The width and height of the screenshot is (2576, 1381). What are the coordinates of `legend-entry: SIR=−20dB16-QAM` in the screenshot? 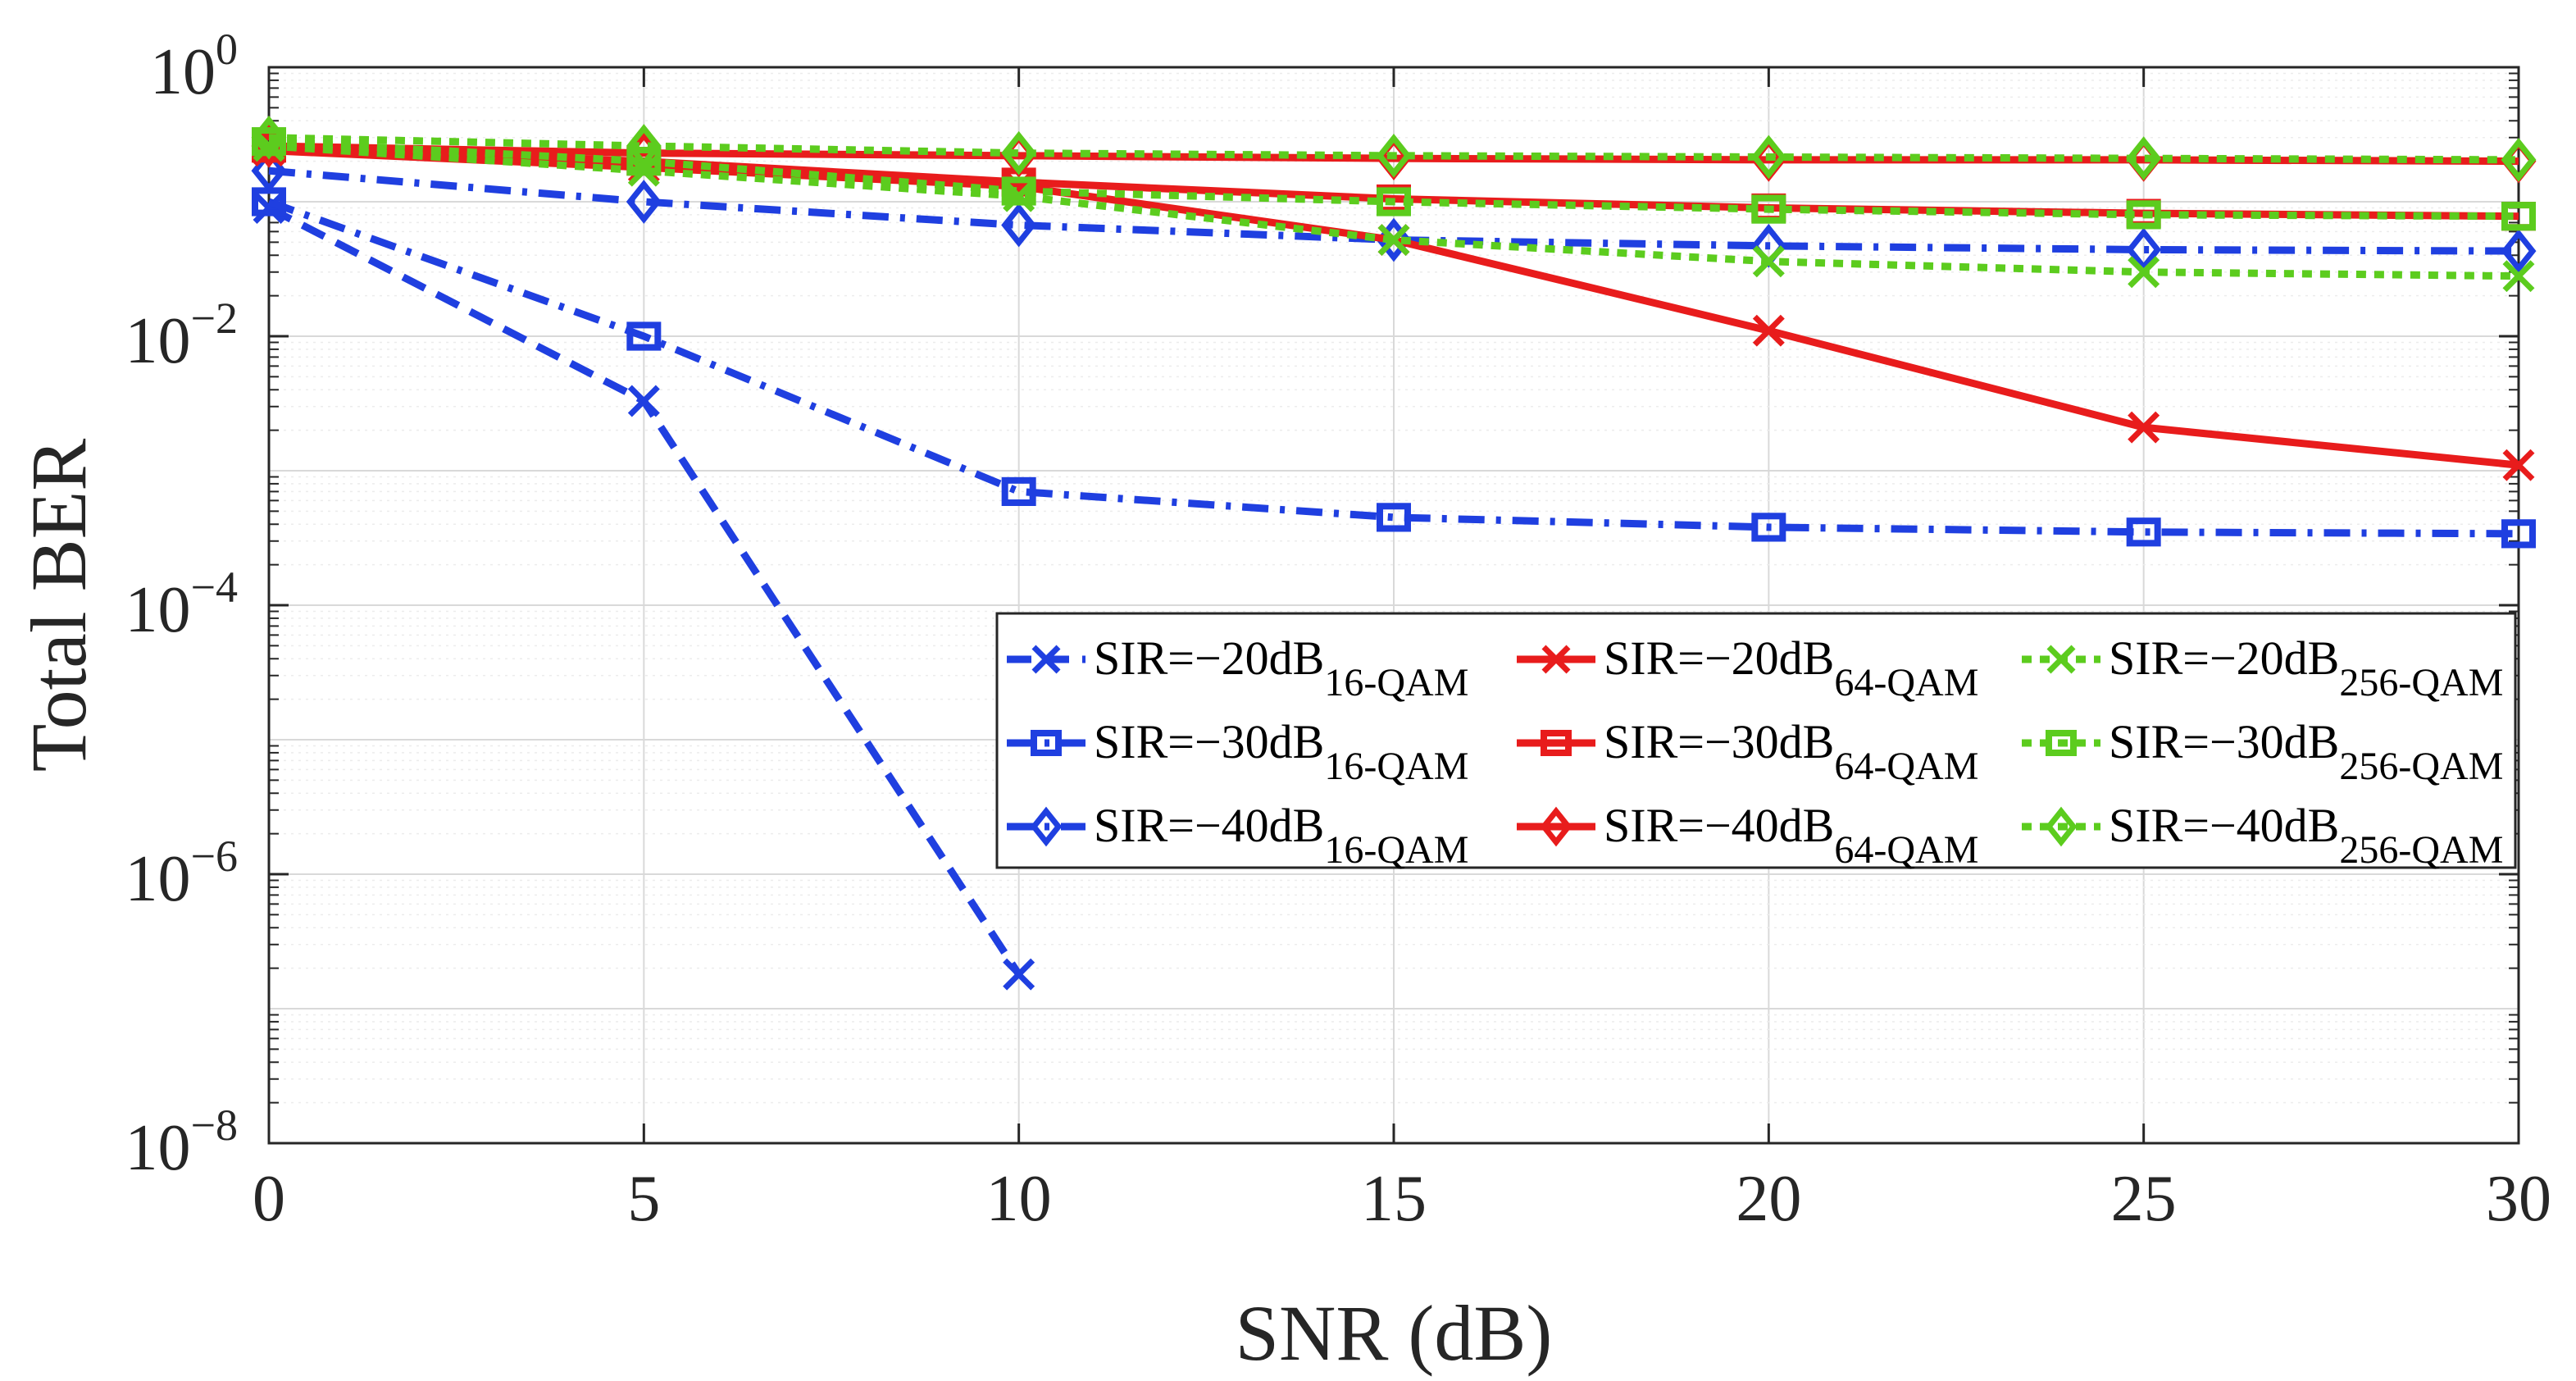 It's located at (1237, 667).